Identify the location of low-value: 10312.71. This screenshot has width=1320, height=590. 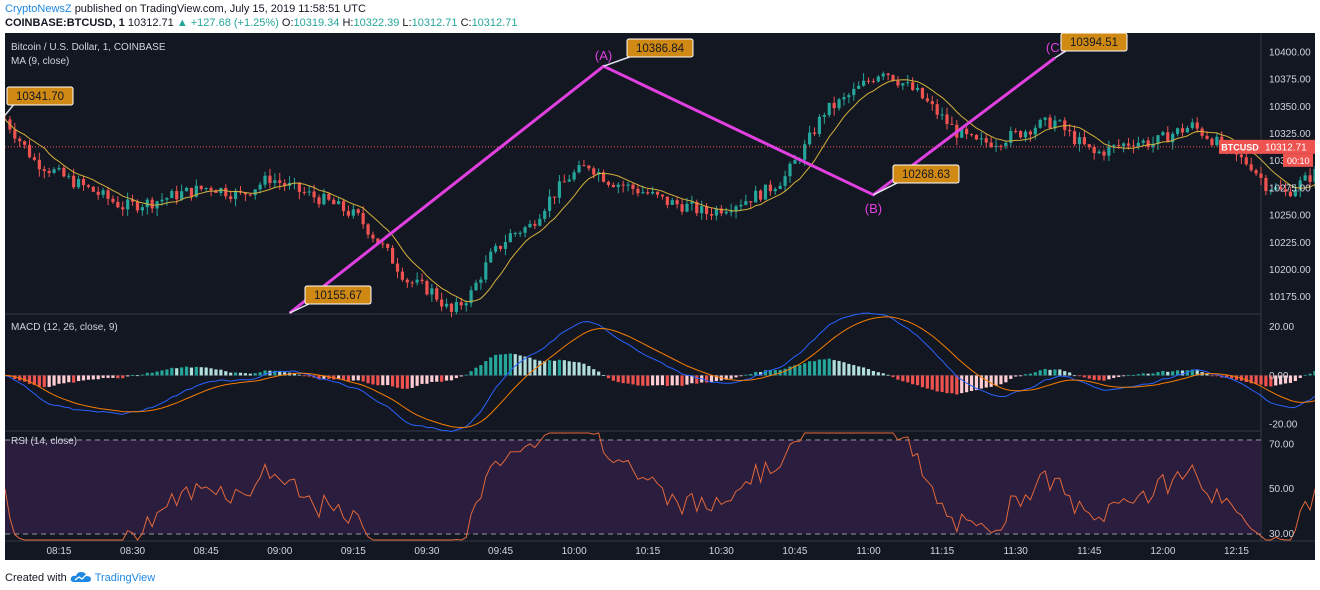
(434, 23).